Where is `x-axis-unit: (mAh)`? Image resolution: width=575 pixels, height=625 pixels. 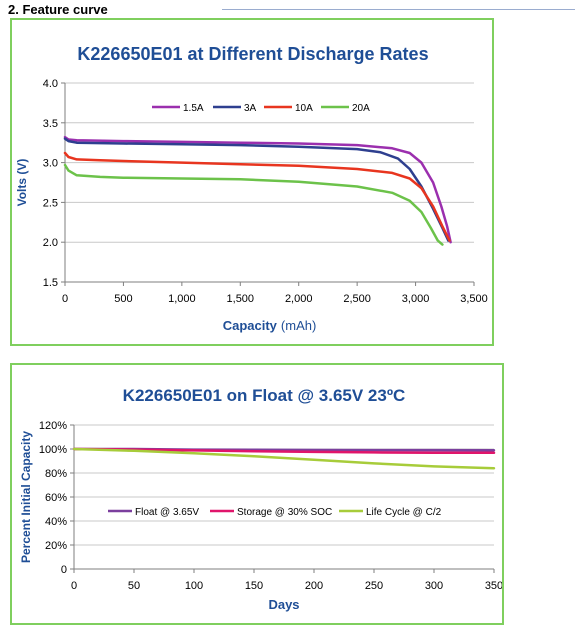 x-axis-unit: (mAh) is located at coordinates (298, 325).